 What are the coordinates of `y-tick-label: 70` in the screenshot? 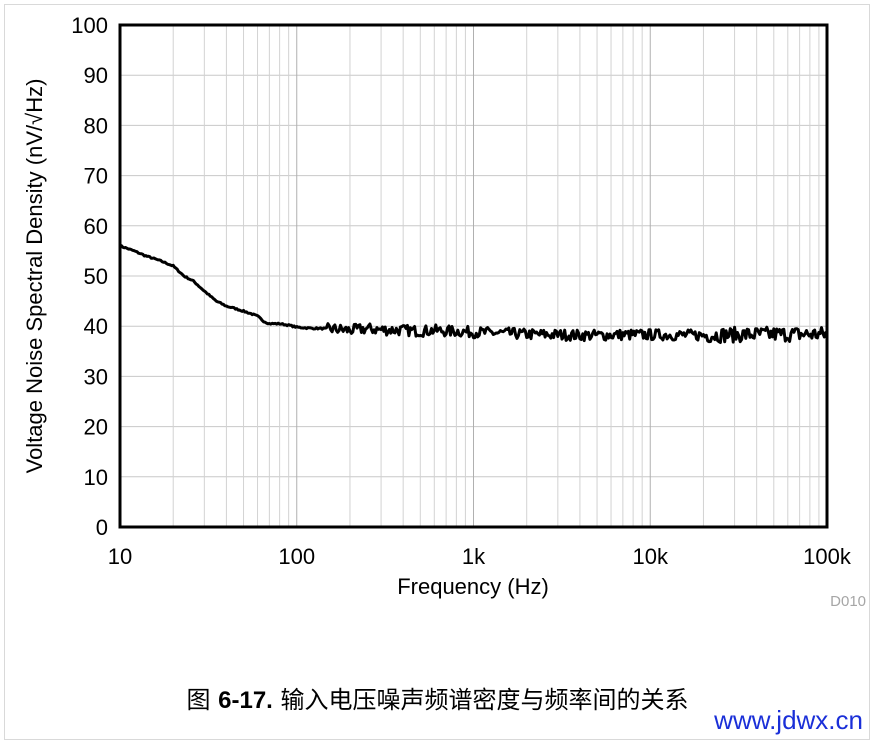 It's located at (96, 176).